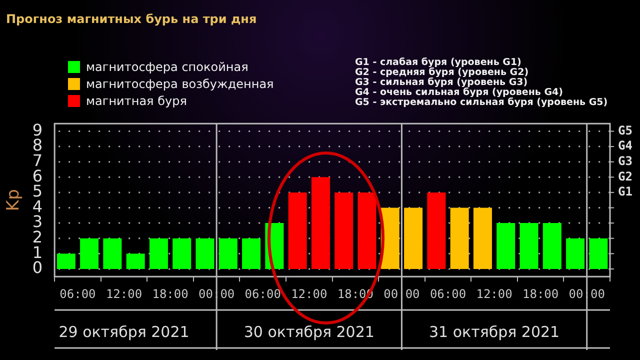 The height and width of the screenshot is (360, 640). Describe the element at coordinates (124, 331) in the screenshot. I see `x2-tick-label: 29 октября 2021` at that location.